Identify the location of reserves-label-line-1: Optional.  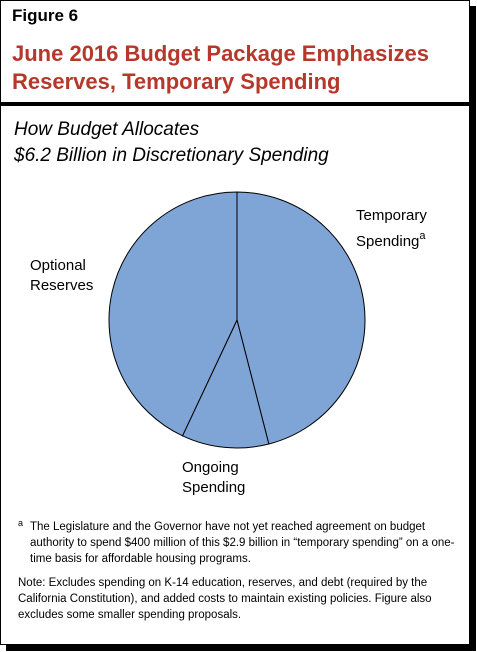
(58, 265).